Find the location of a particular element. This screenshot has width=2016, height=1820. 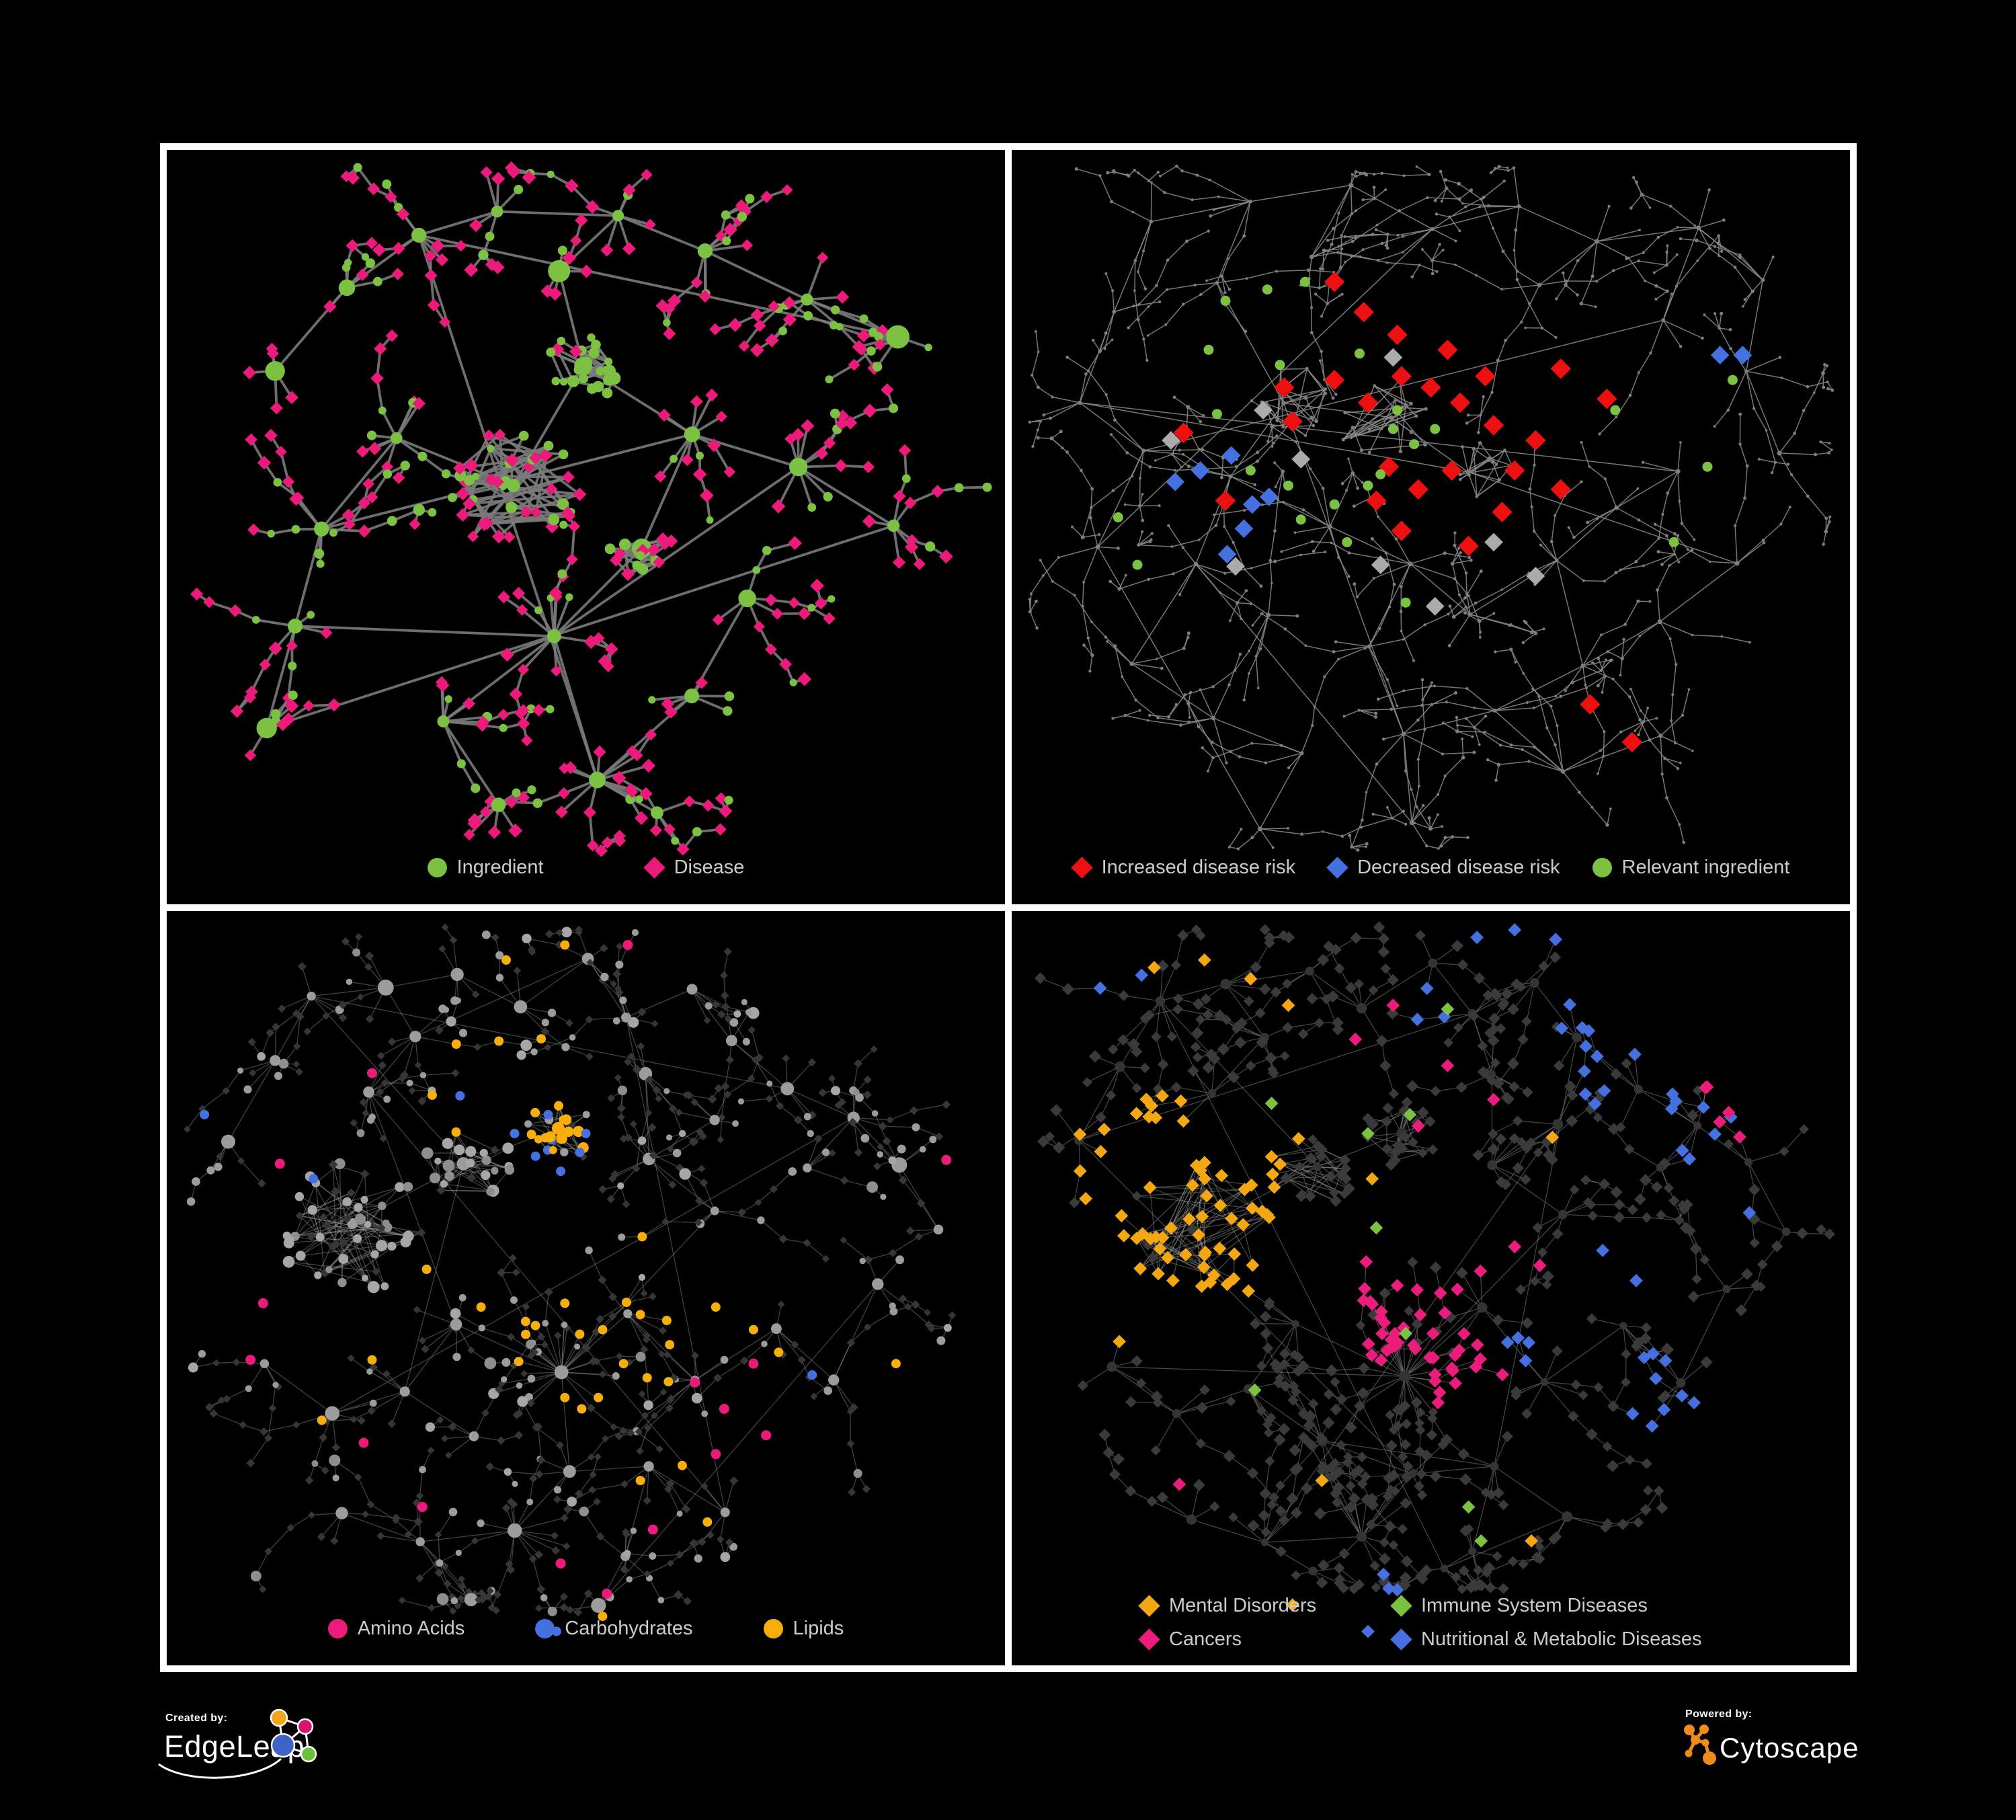

legend-label: Decreased disease risk is located at coordinates (1458, 867).